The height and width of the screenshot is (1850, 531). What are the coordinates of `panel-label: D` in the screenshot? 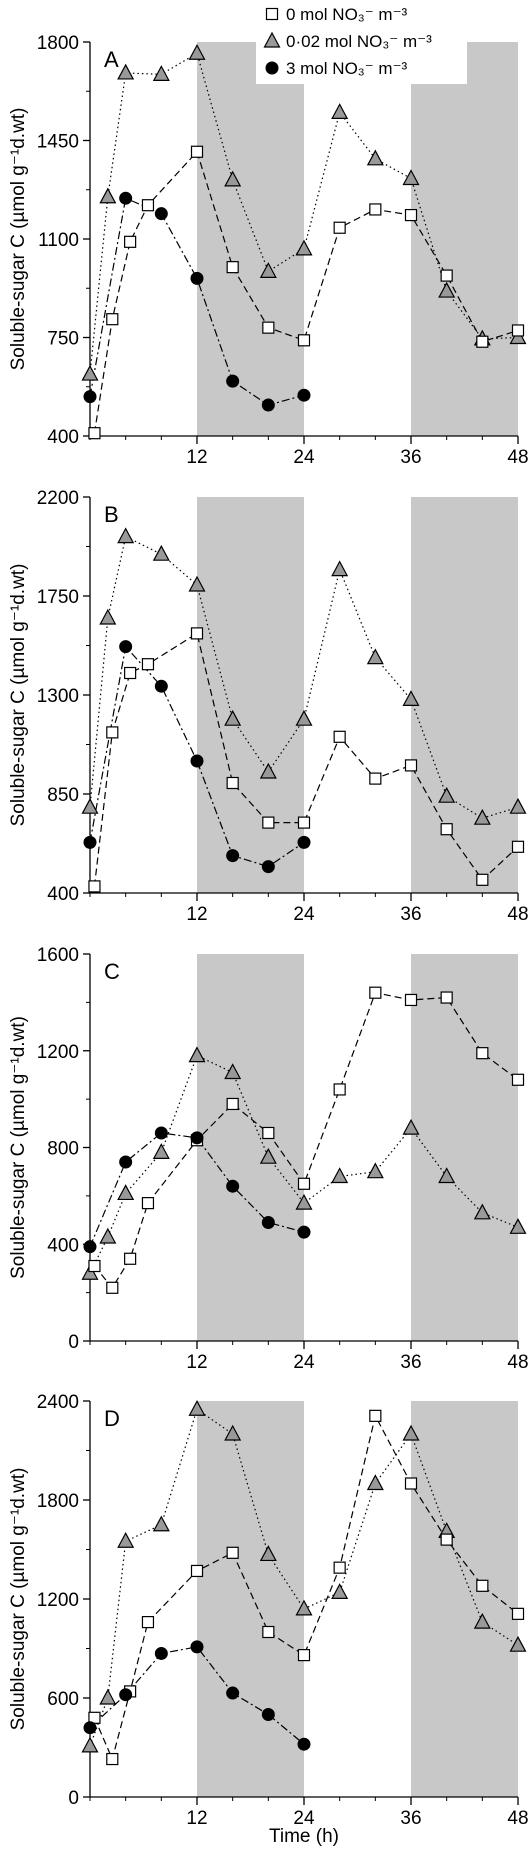 It's located at (112, 1418).